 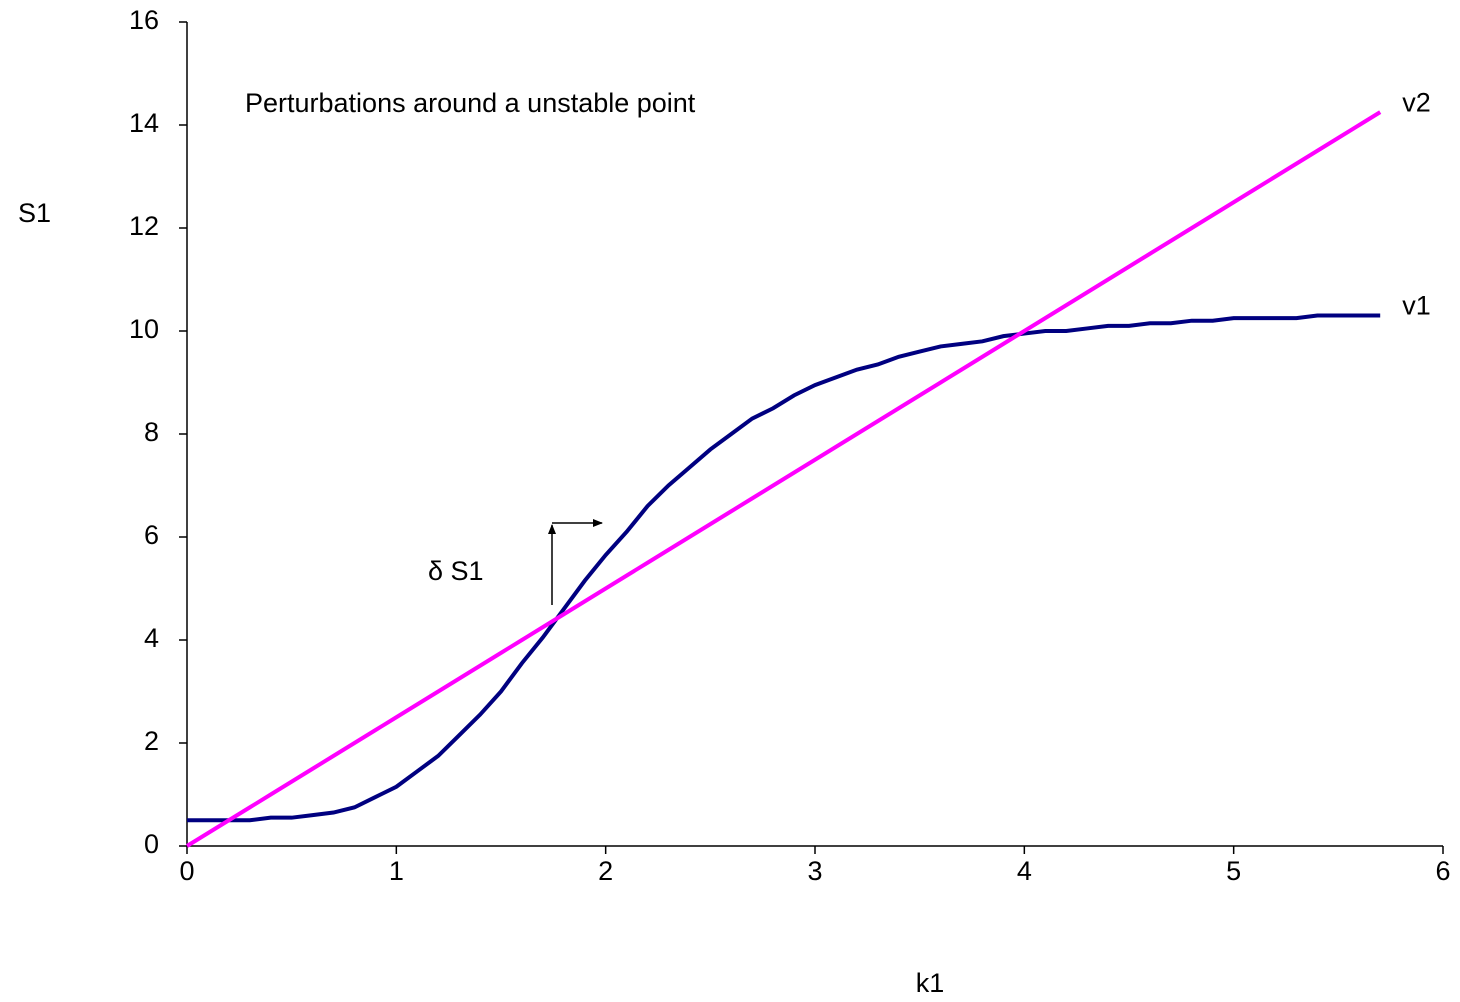 I want to click on x-axis-label: k1, so click(x=930, y=983).